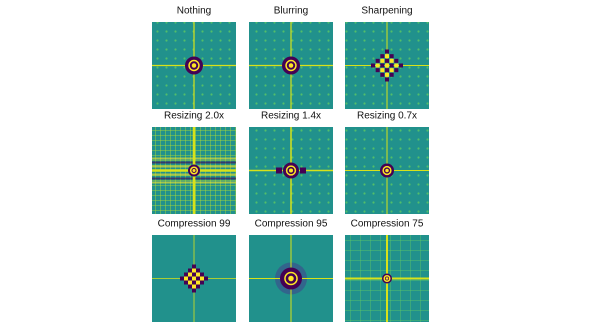  What do you see at coordinates (194, 11) in the screenshot?
I see `panel-title: Nothing` at bounding box center [194, 11].